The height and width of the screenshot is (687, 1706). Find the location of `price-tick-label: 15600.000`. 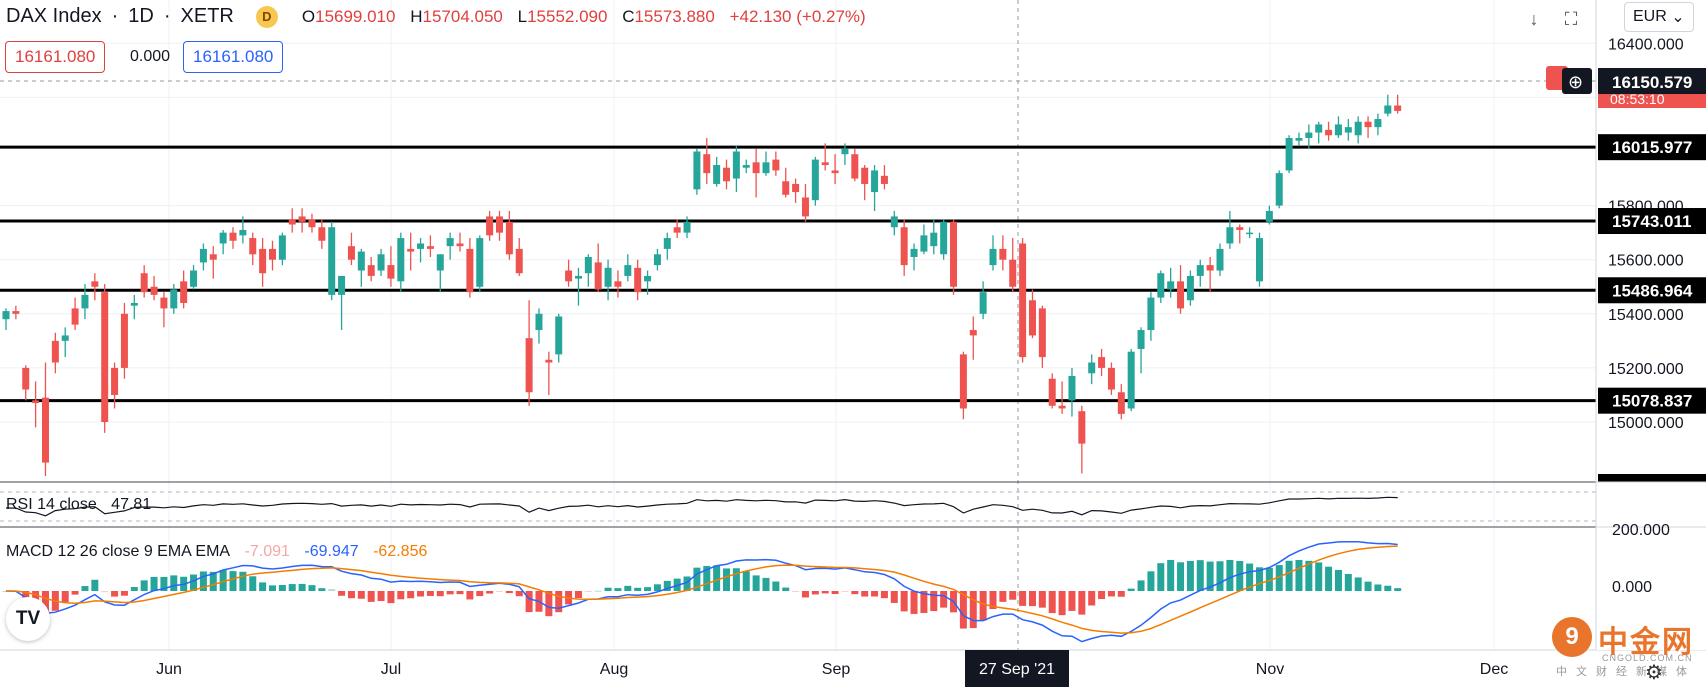

price-tick-label: 15600.000 is located at coordinates (1646, 261).